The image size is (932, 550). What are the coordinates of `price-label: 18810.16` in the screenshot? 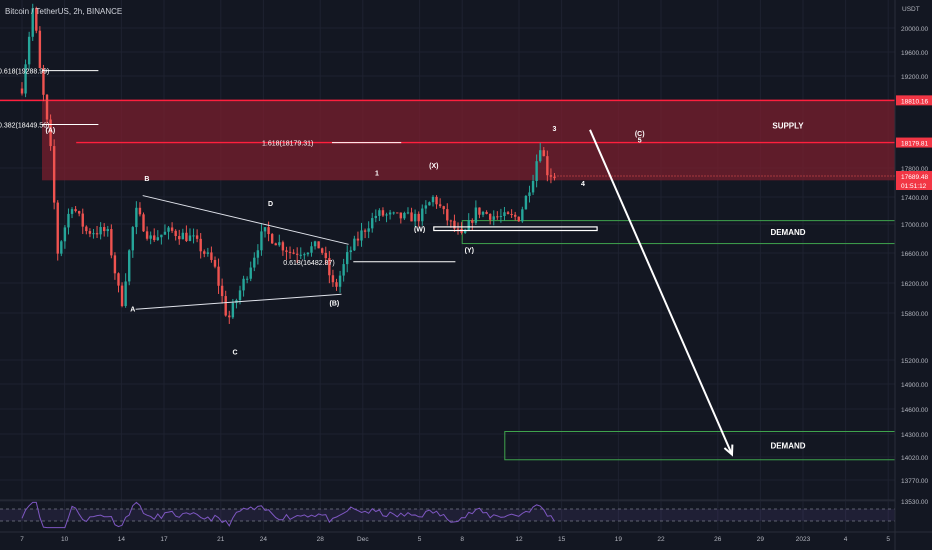 It's located at (914, 101).